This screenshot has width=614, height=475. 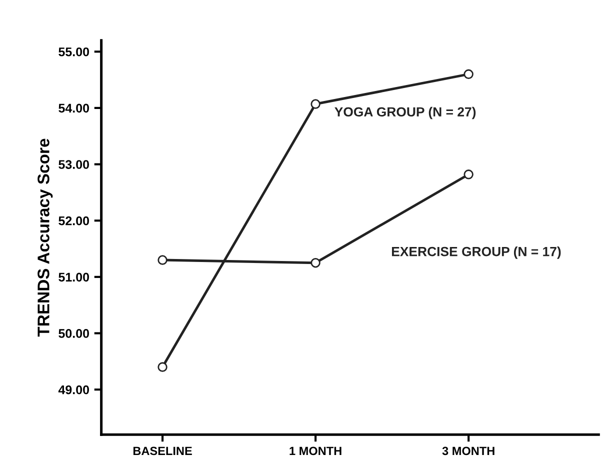 I want to click on y-tick-label: 49.00, so click(x=73, y=389).